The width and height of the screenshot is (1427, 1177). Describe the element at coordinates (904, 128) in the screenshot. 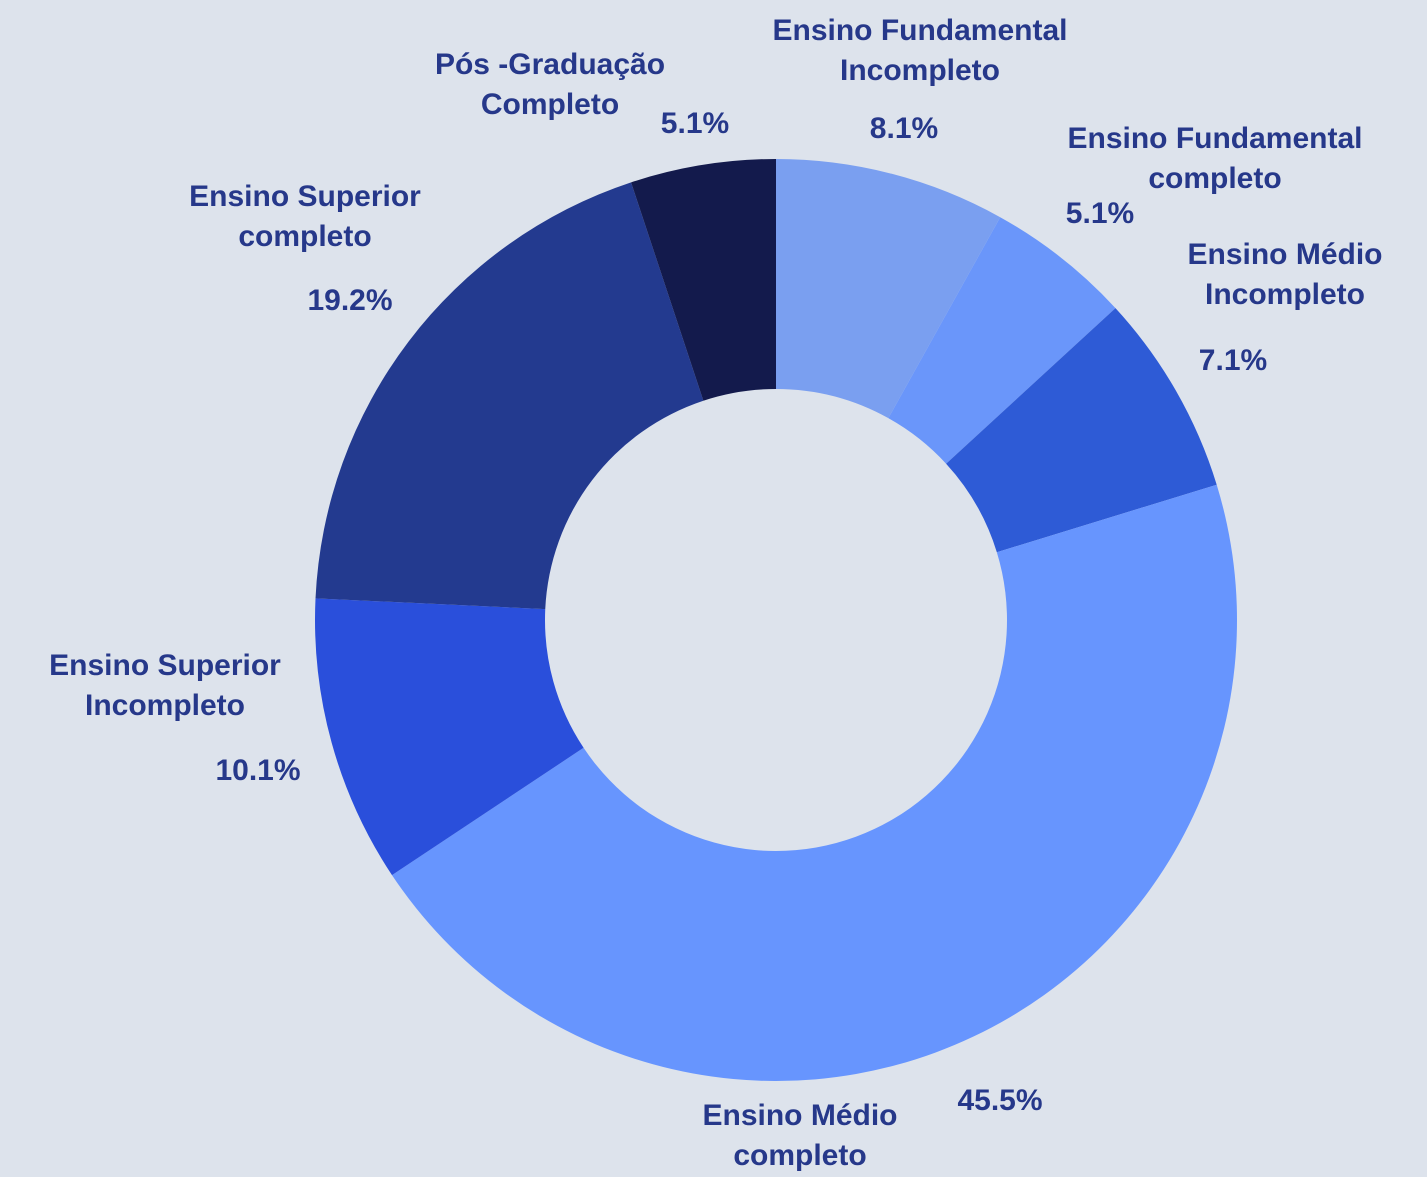

I see `value-label: 8.1%` at that location.